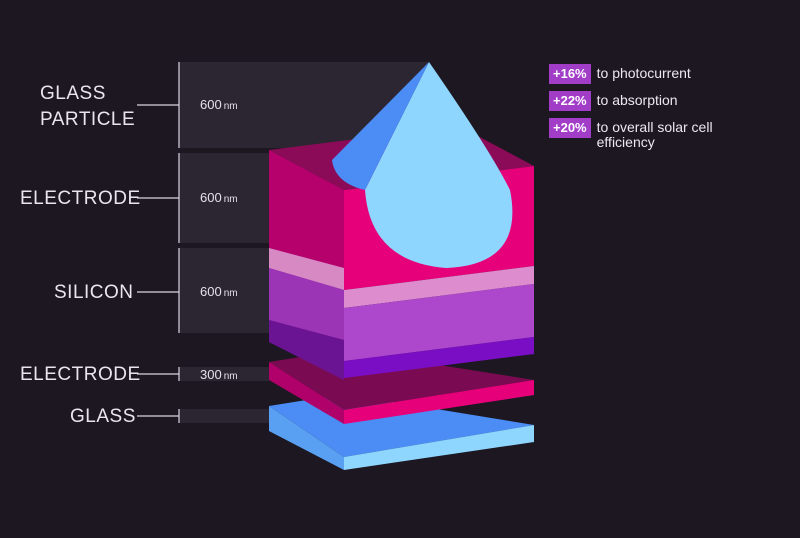 This screenshot has width=800, height=538. Describe the element at coordinates (88, 106) in the screenshot. I see `label-glass-particle: GLASS PARTICLE` at that location.